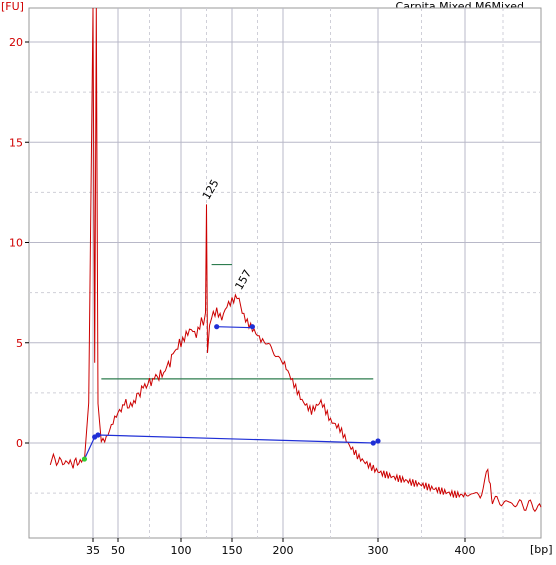 Image resolution: width=556 pixels, height=565 pixels. What do you see at coordinates (234, 327) in the screenshot?
I see `region-marker` at bounding box center [234, 327].